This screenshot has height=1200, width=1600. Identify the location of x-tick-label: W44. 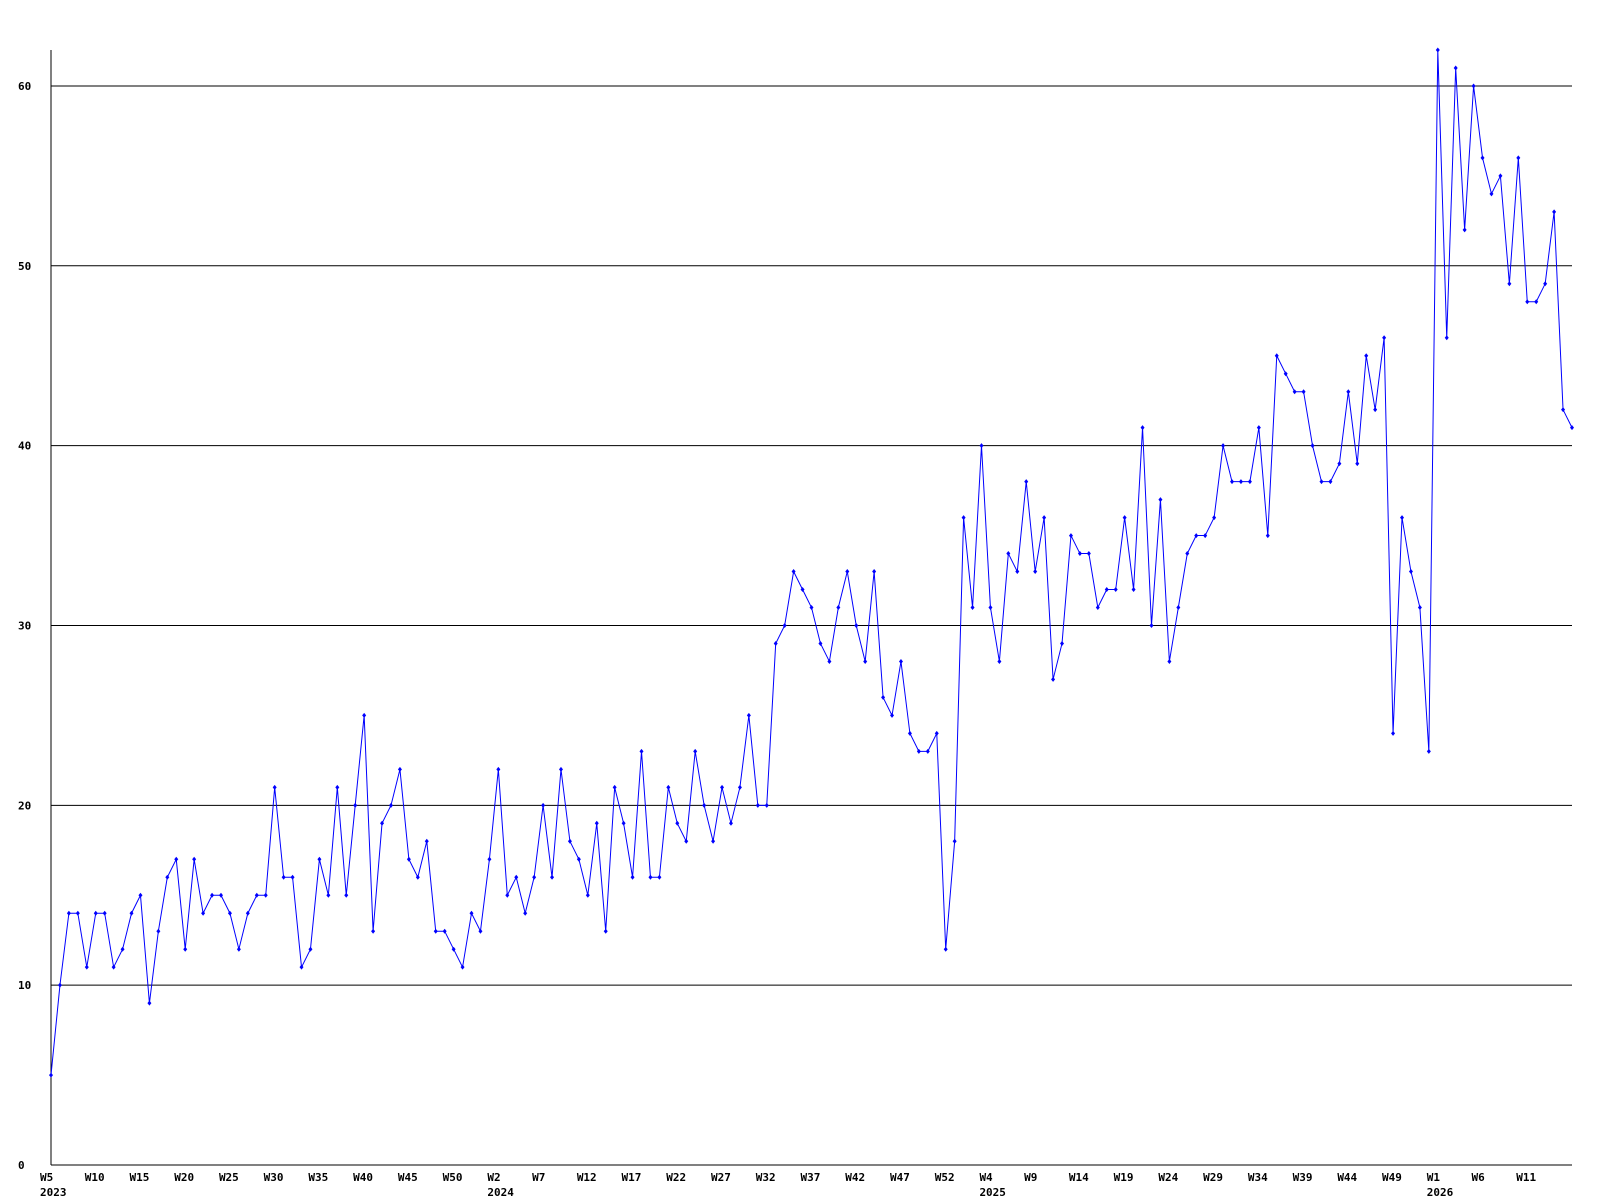
(1347, 1177).